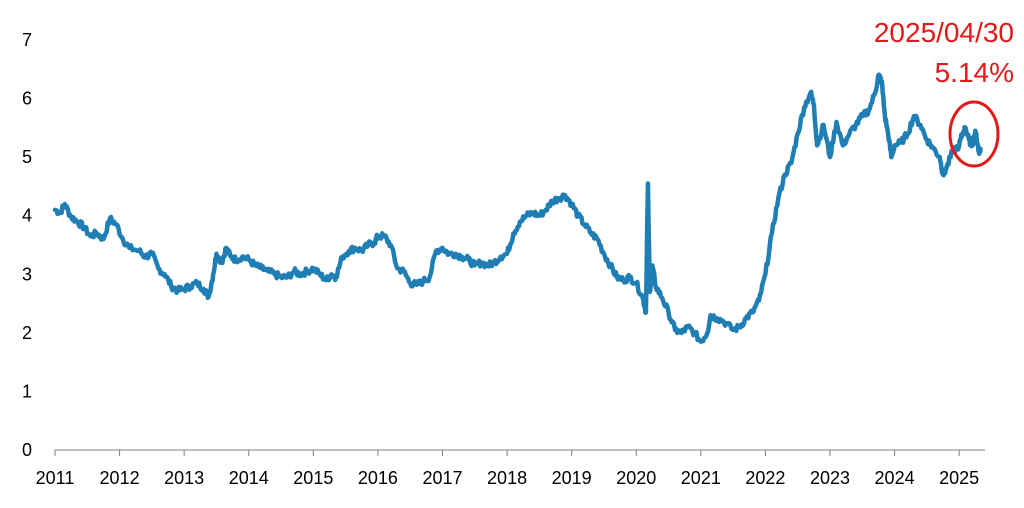 Image resolution: width=1024 pixels, height=508 pixels. What do you see at coordinates (895, 478) in the screenshot?
I see `x-tick-label: 2024` at bounding box center [895, 478].